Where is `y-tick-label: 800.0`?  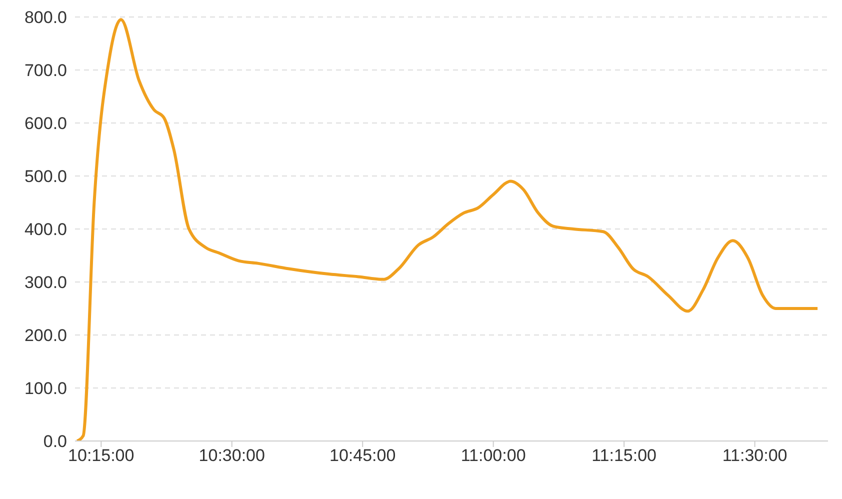 y-tick-label: 800.0 is located at coordinates (45, 18).